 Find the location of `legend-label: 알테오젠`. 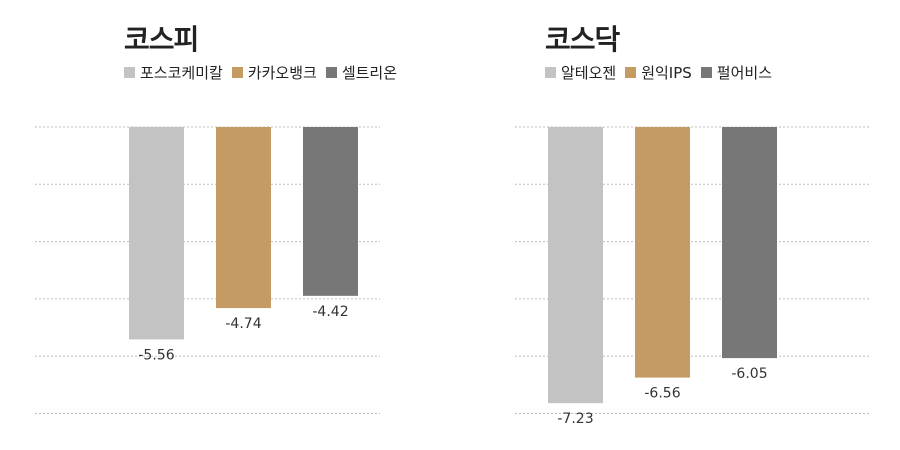

legend-label: 알테오젠 is located at coordinates (589, 73).